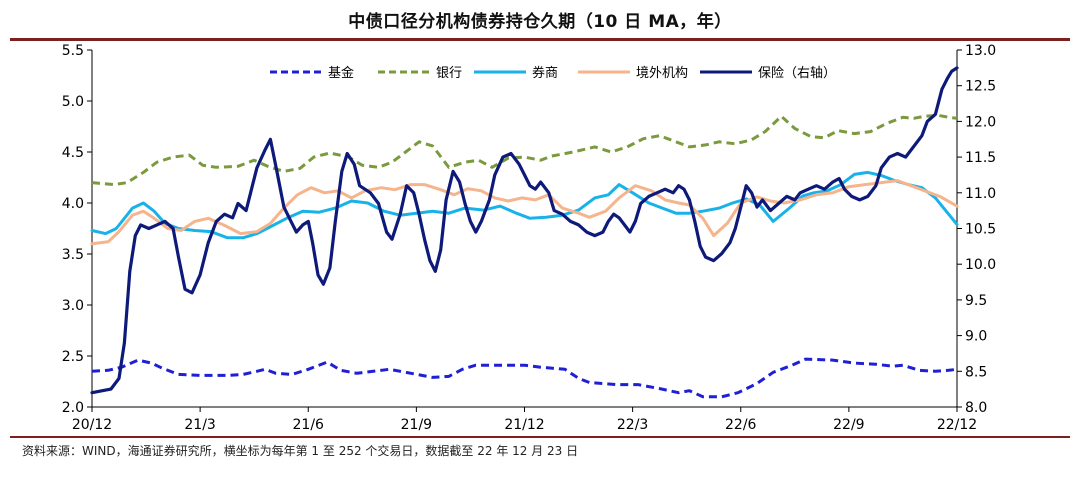 This screenshot has width=1080, height=497. What do you see at coordinates (73, 204) in the screenshot?
I see `left-tick-label: 4.0` at bounding box center [73, 204].